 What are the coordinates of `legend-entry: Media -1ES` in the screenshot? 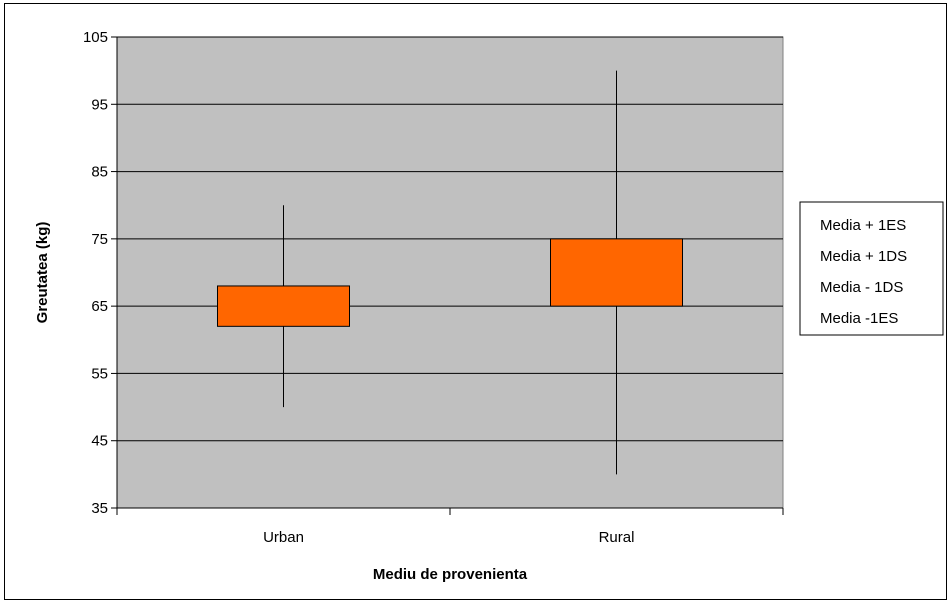 It's located at (859, 318).